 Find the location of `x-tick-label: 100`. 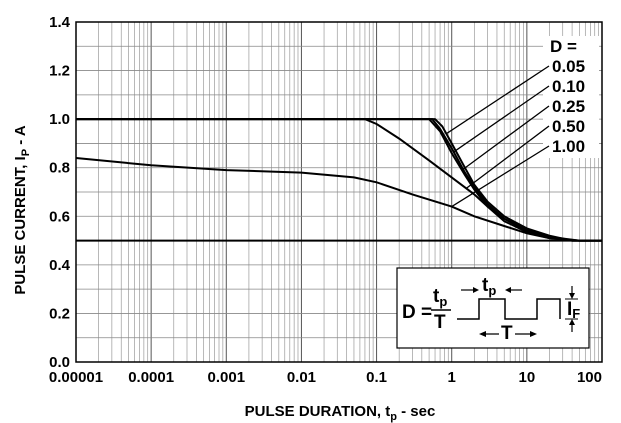

x-tick-label: 100 is located at coordinates (589, 377).